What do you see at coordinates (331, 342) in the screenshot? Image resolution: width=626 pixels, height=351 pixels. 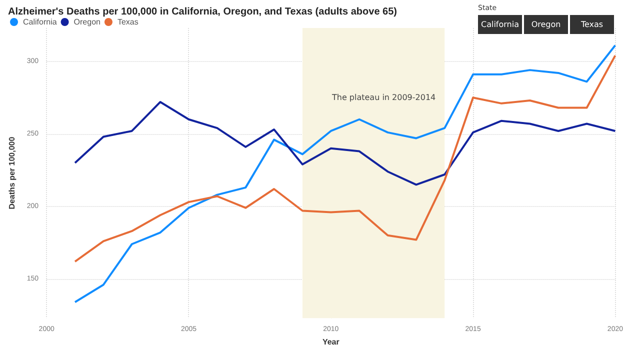 I see `x-axis-title: Year` at bounding box center [331, 342].